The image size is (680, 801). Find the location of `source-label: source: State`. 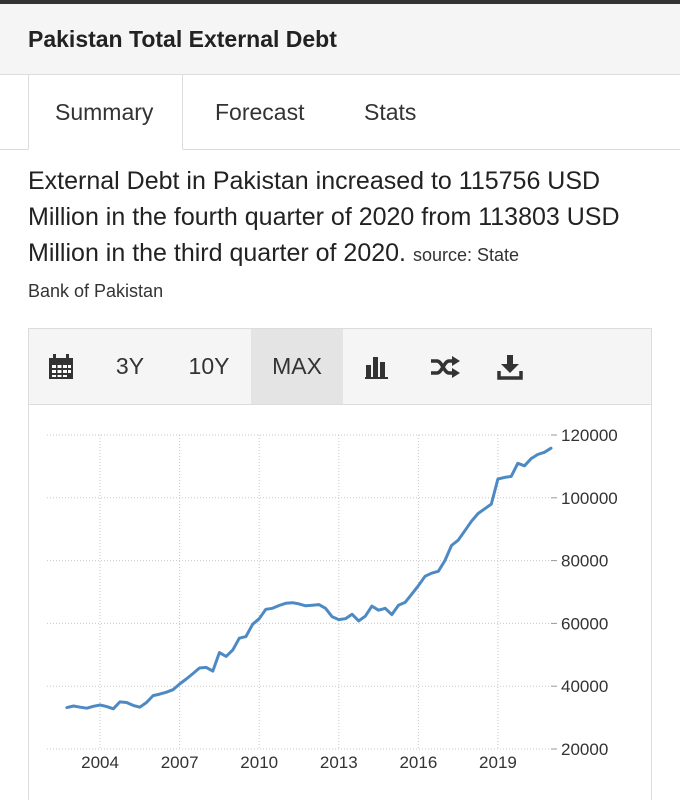

source-label: source: State is located at coordinates (466, 255).